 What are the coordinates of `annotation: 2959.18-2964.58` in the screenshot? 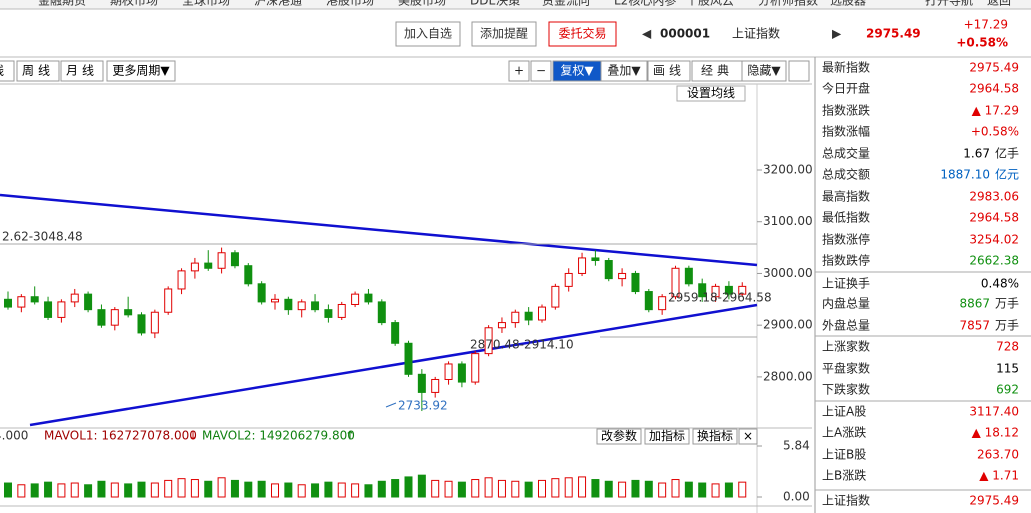 It's located at (720, 298).